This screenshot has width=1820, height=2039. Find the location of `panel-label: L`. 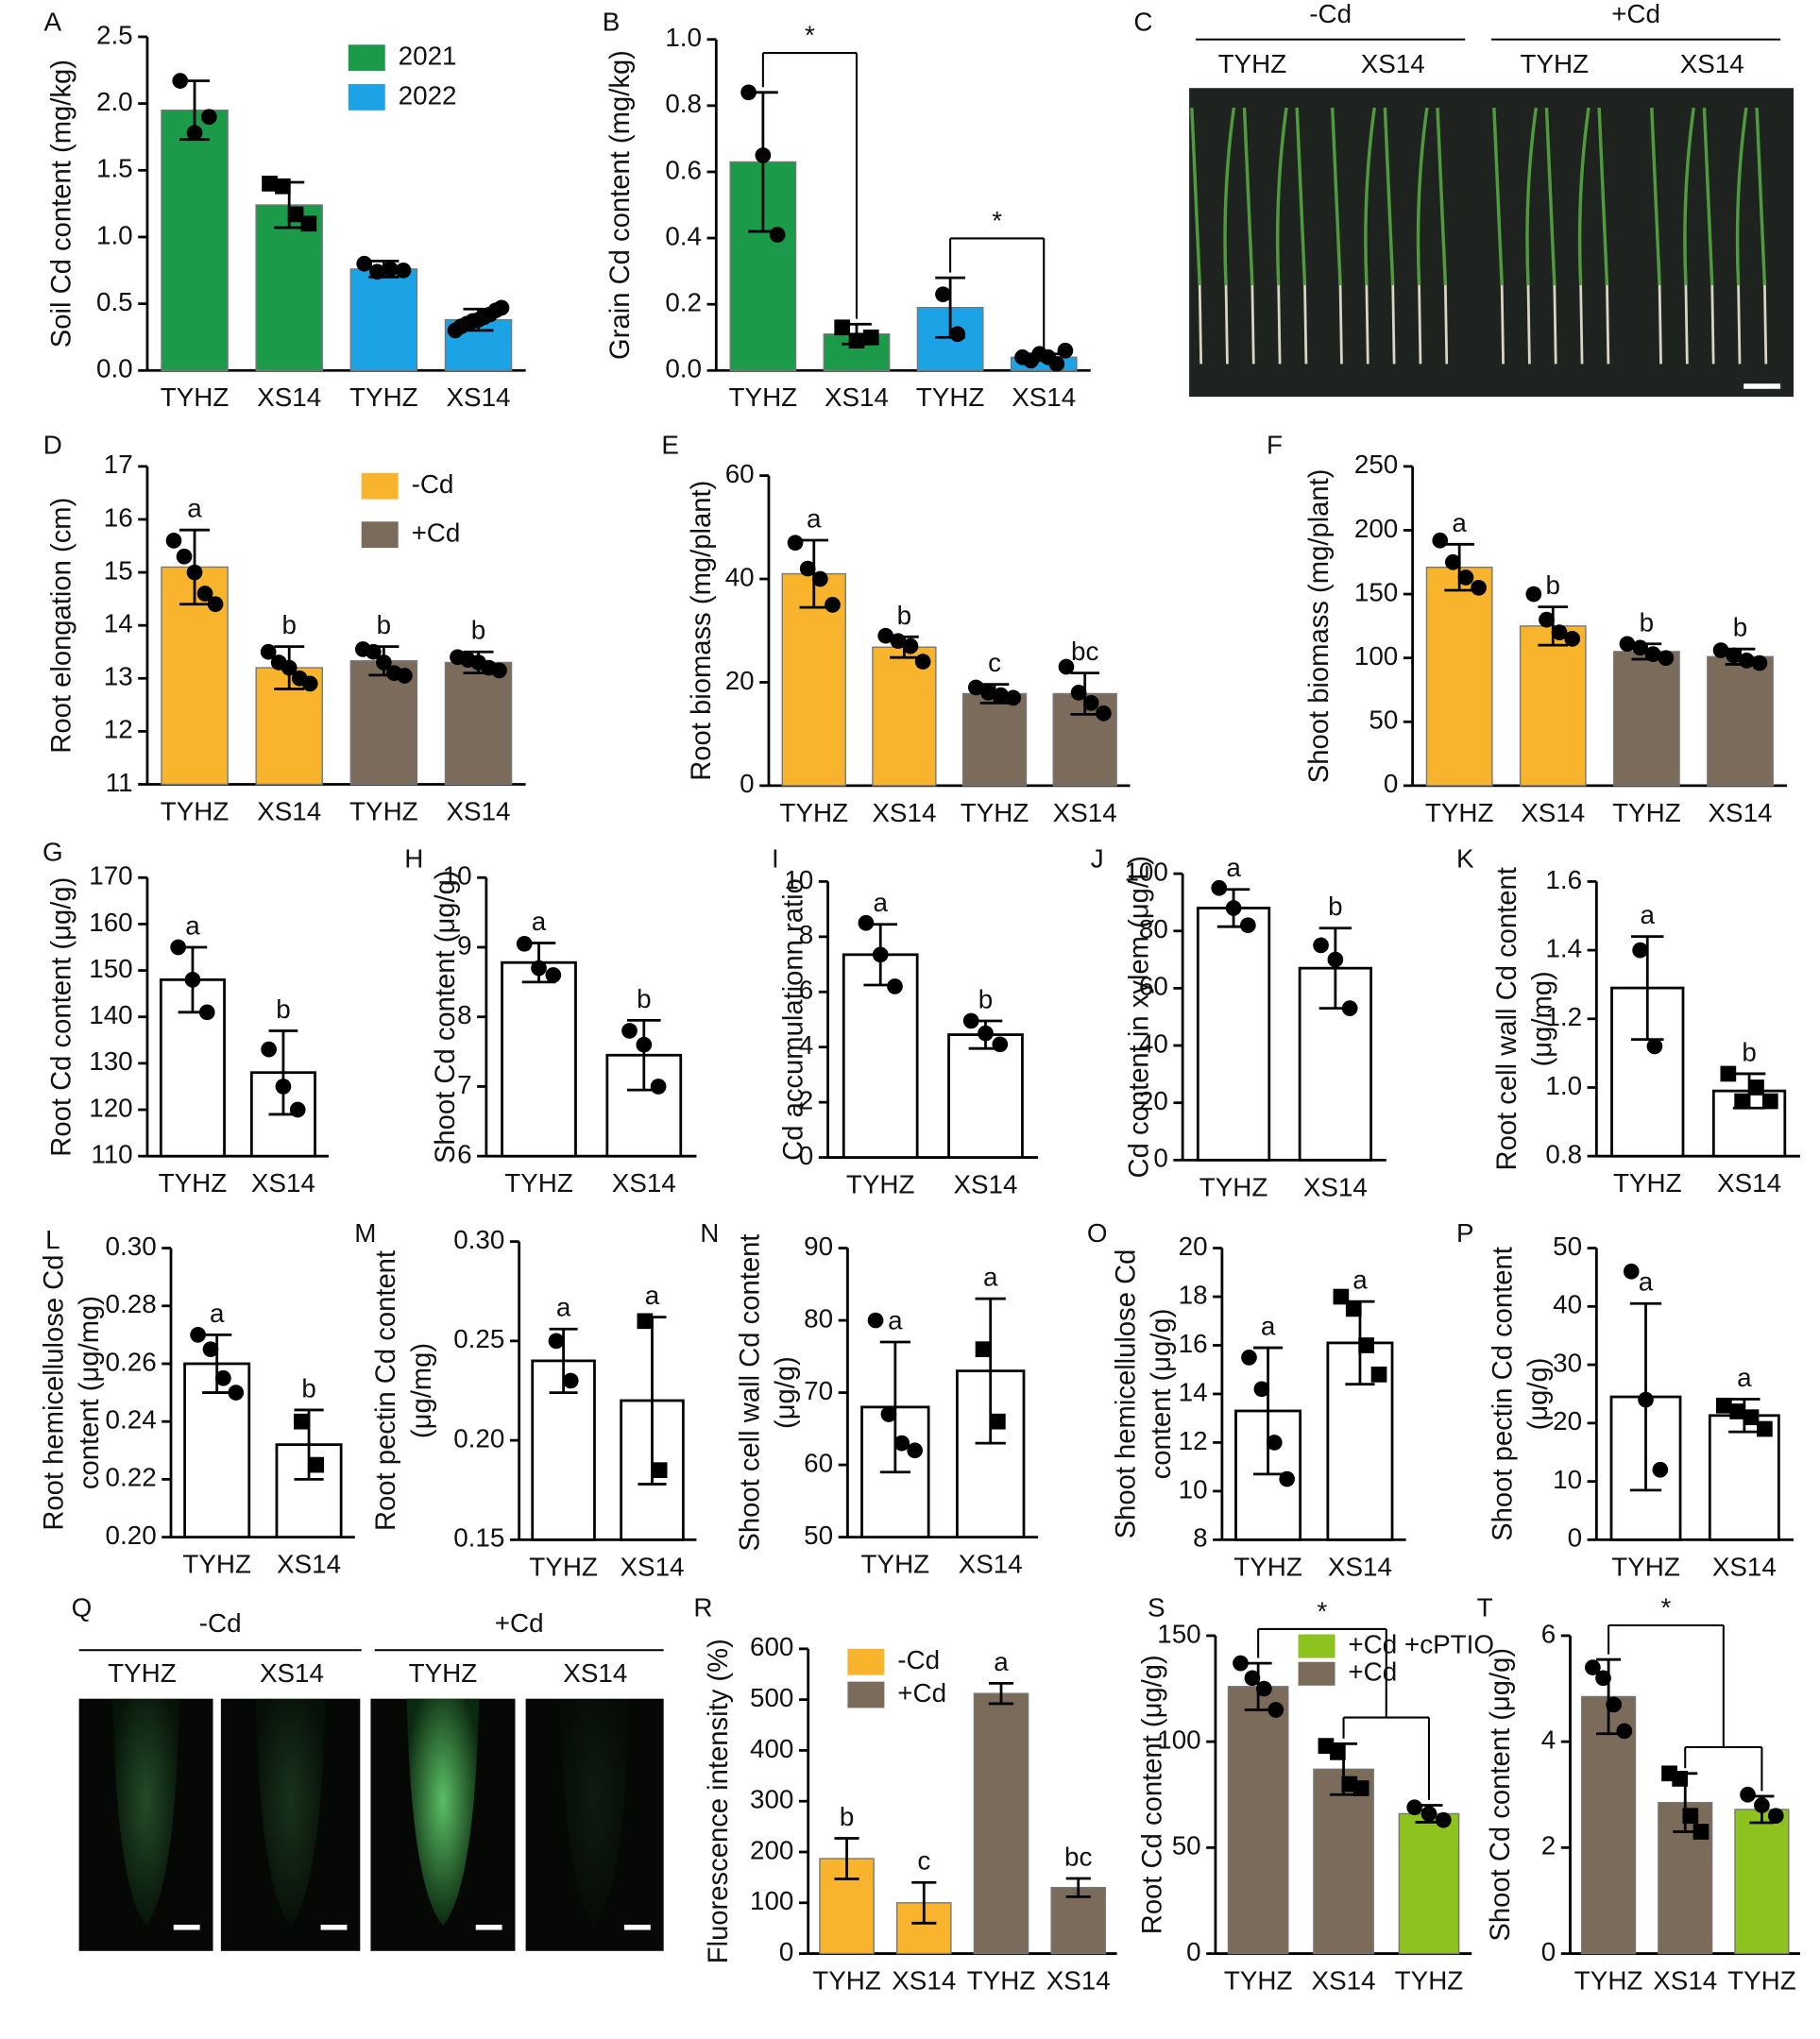

panel-label: L is located at coordinates (52, 1239).